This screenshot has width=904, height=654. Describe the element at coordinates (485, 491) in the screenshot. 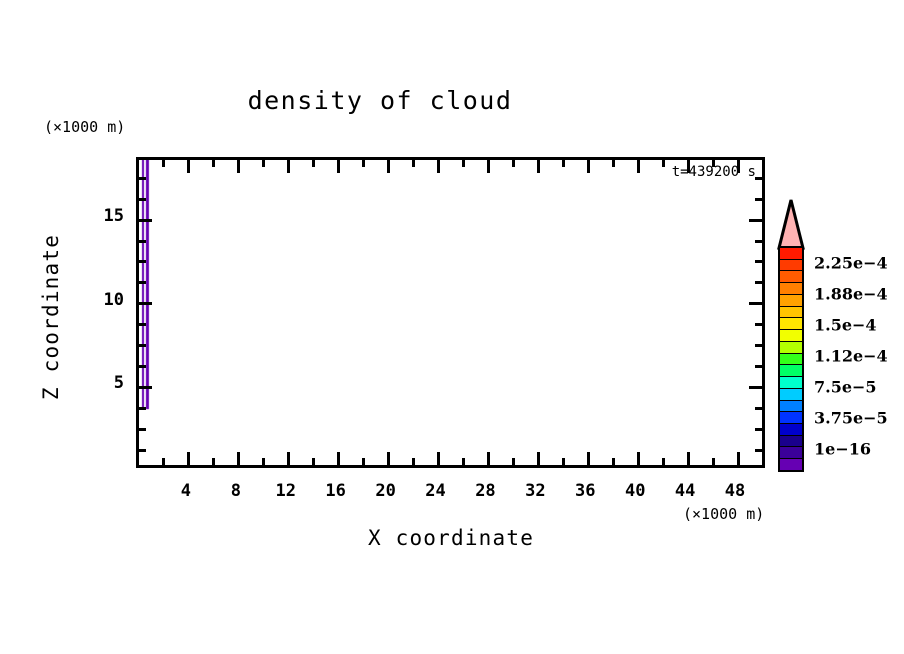

I see `x-tick-label: 28` at that location.